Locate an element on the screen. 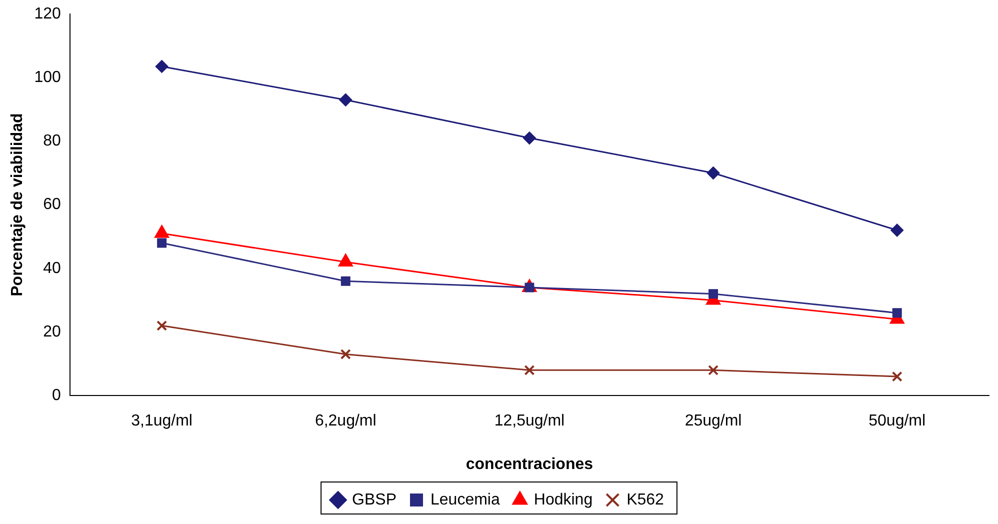 The height and width of the screenshot is (524, 998). x-tick-label: 50ug/ml is located at coordinates (897, 421).